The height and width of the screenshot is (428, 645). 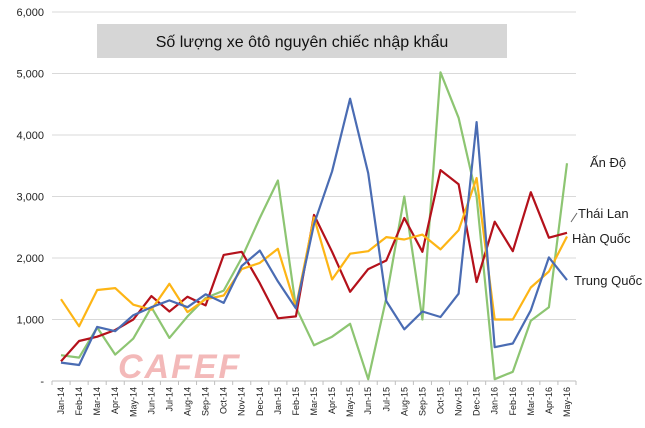 What do you see at coordinates (79, 401) in the screenshot?
I see `x-tick-label: Feb-14` at bounding box center [79, 401].